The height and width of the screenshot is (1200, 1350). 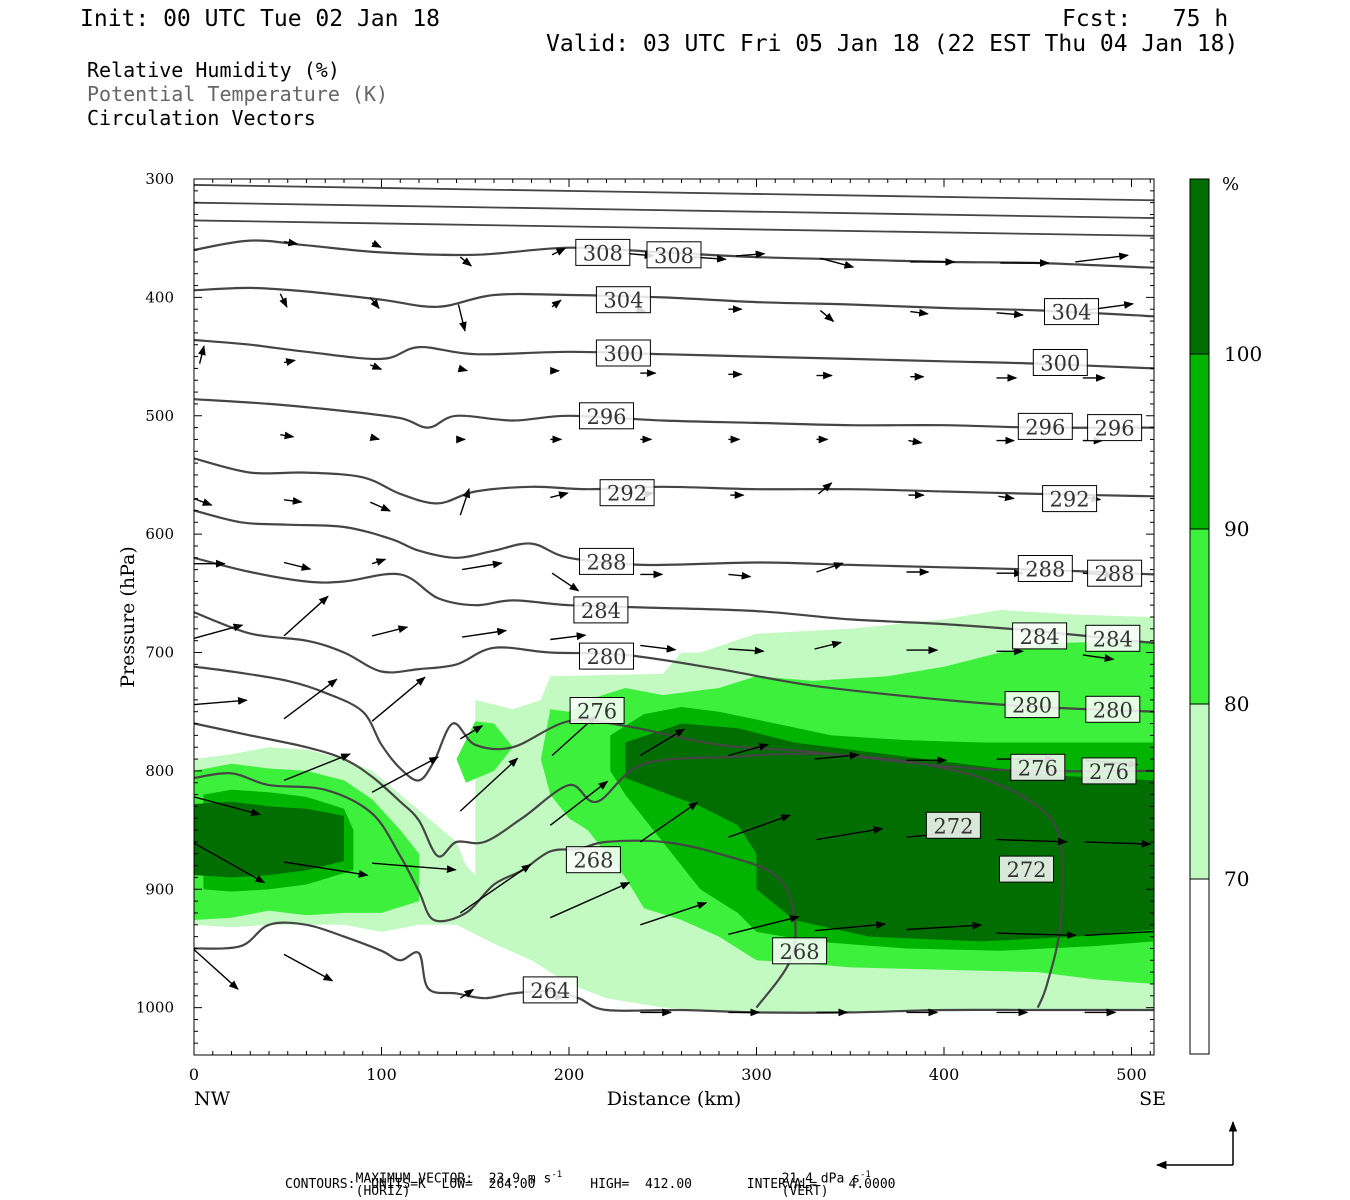 I want to click on contour-label-296-8: 296, so click(x=1115, y=428).